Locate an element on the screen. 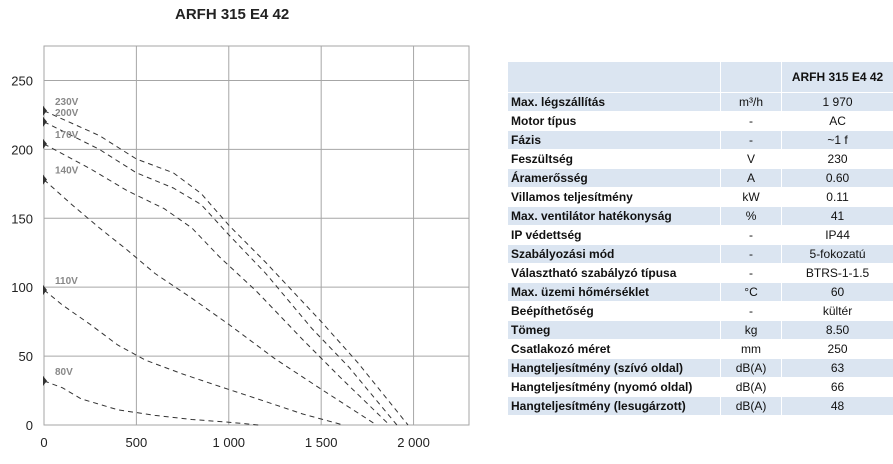 The image size is (893, 464). spec-label: Áramerősség is located at coordinates (614, 178).